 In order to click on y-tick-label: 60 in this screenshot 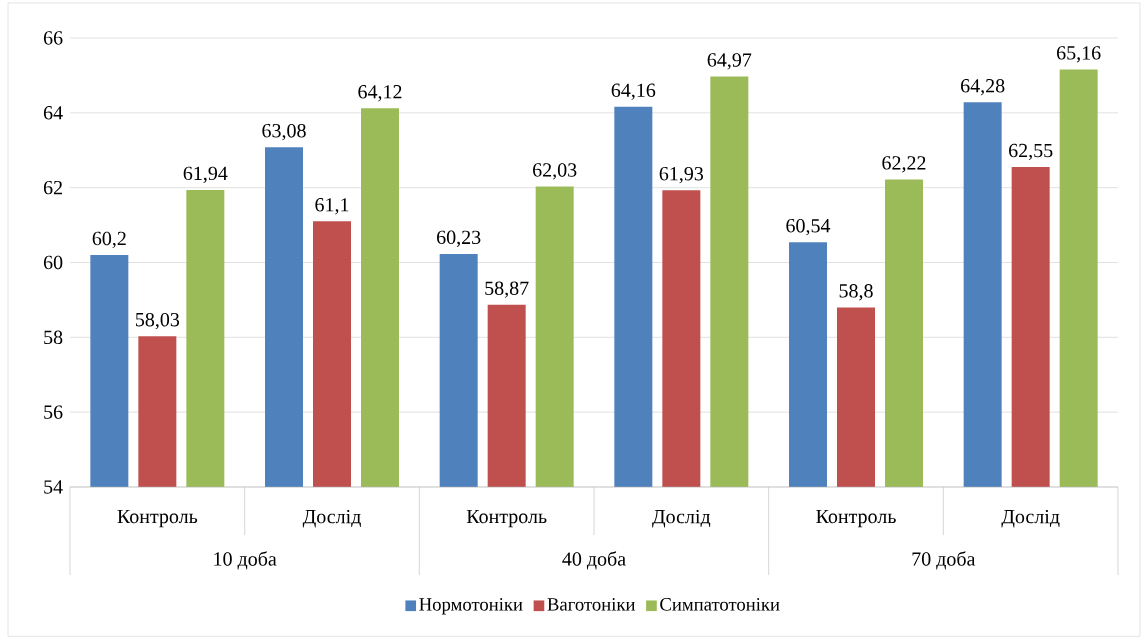, I will do `click(53, 262)`.